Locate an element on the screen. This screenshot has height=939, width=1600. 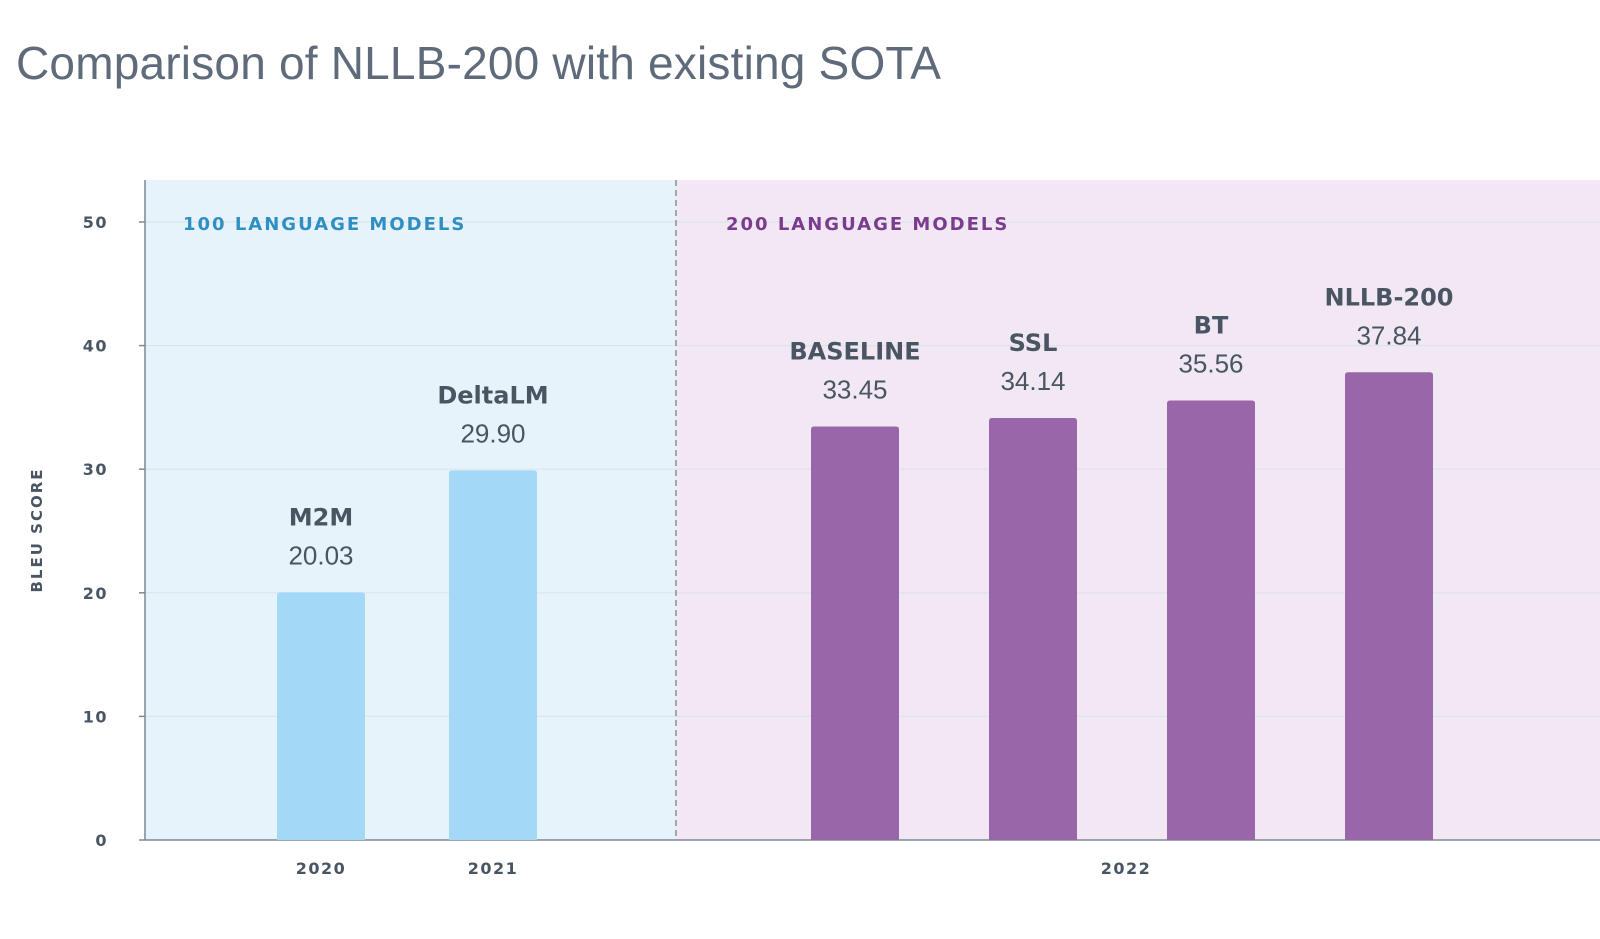
y-tick-label-20: 20 is located at coordinates (95, 593).